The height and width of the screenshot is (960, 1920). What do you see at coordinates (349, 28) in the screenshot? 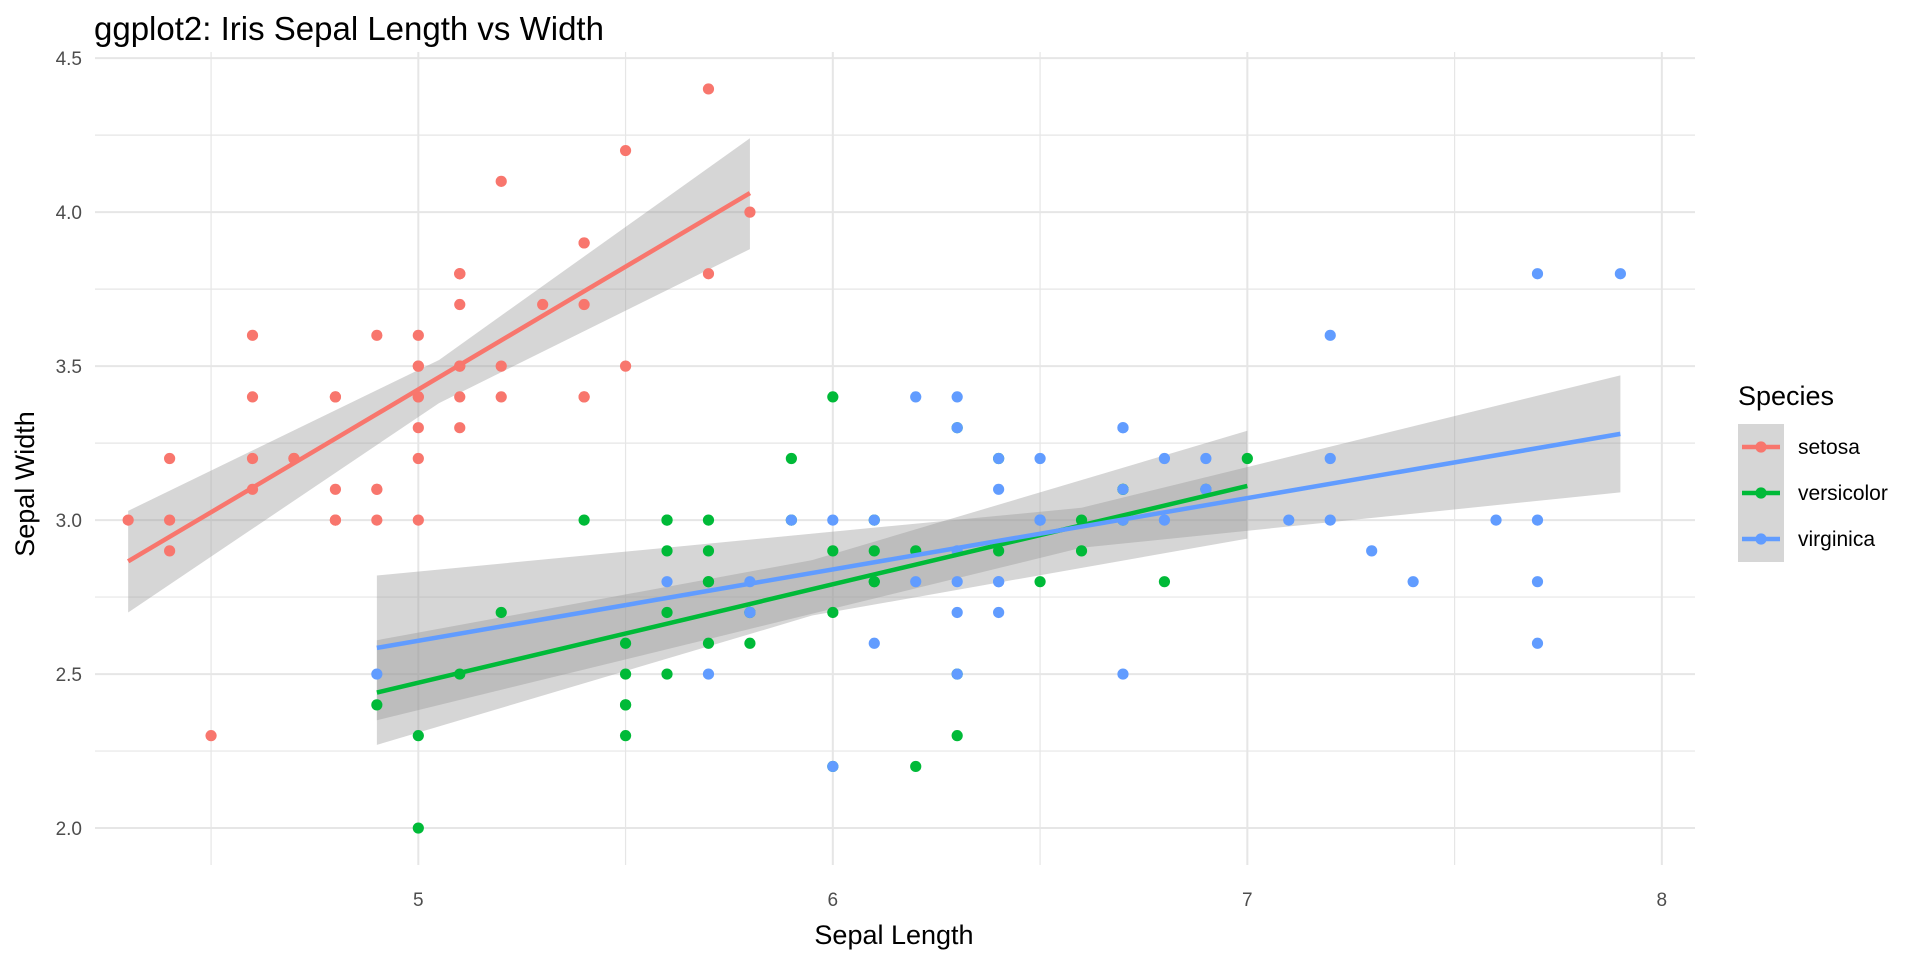
I see `chart-title: ggplot2: Iris Sepal Length vs Width` at bounding box center [349, 28].